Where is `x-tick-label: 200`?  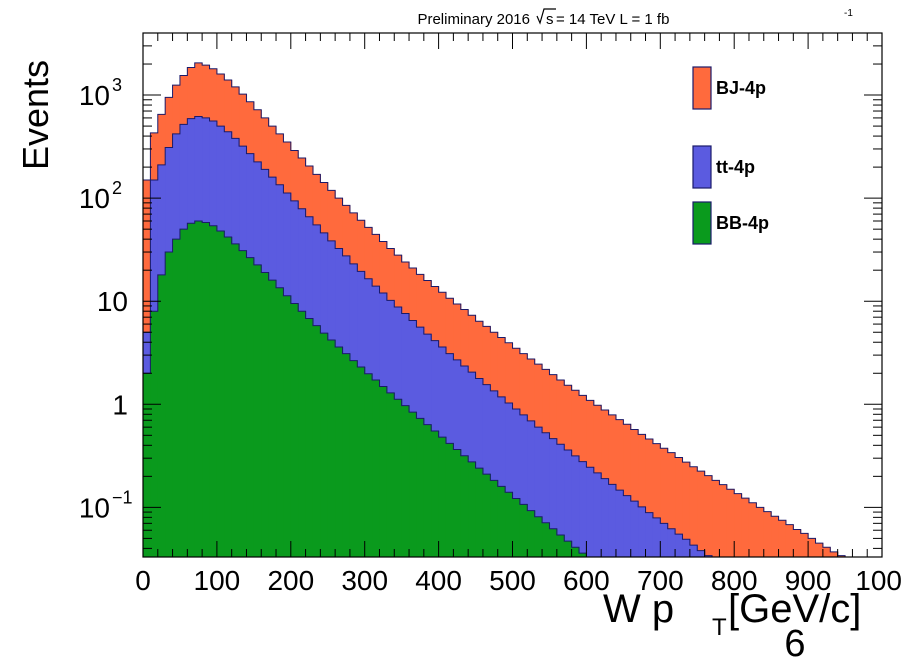 x-tick-label: 200 is located at coordinates (290, 580).